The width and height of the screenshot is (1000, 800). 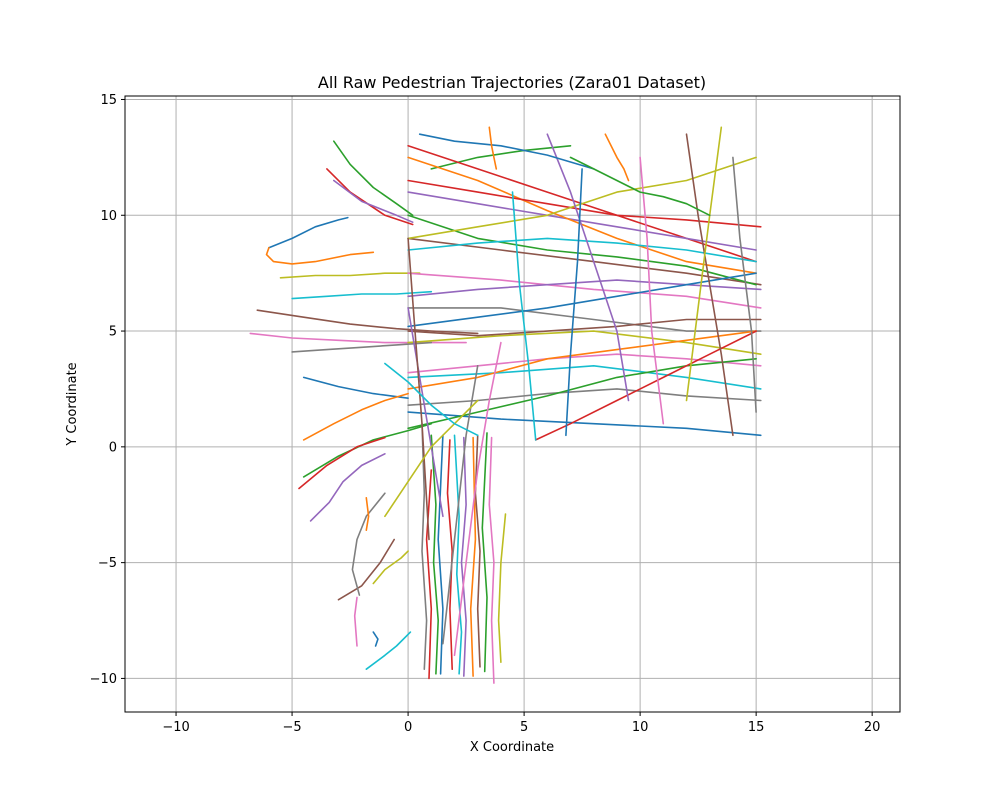 What do you see at coordinates (872, 727) in the screenshot?
I see `x-tick-label: 20` at bounding box center [872, 727].